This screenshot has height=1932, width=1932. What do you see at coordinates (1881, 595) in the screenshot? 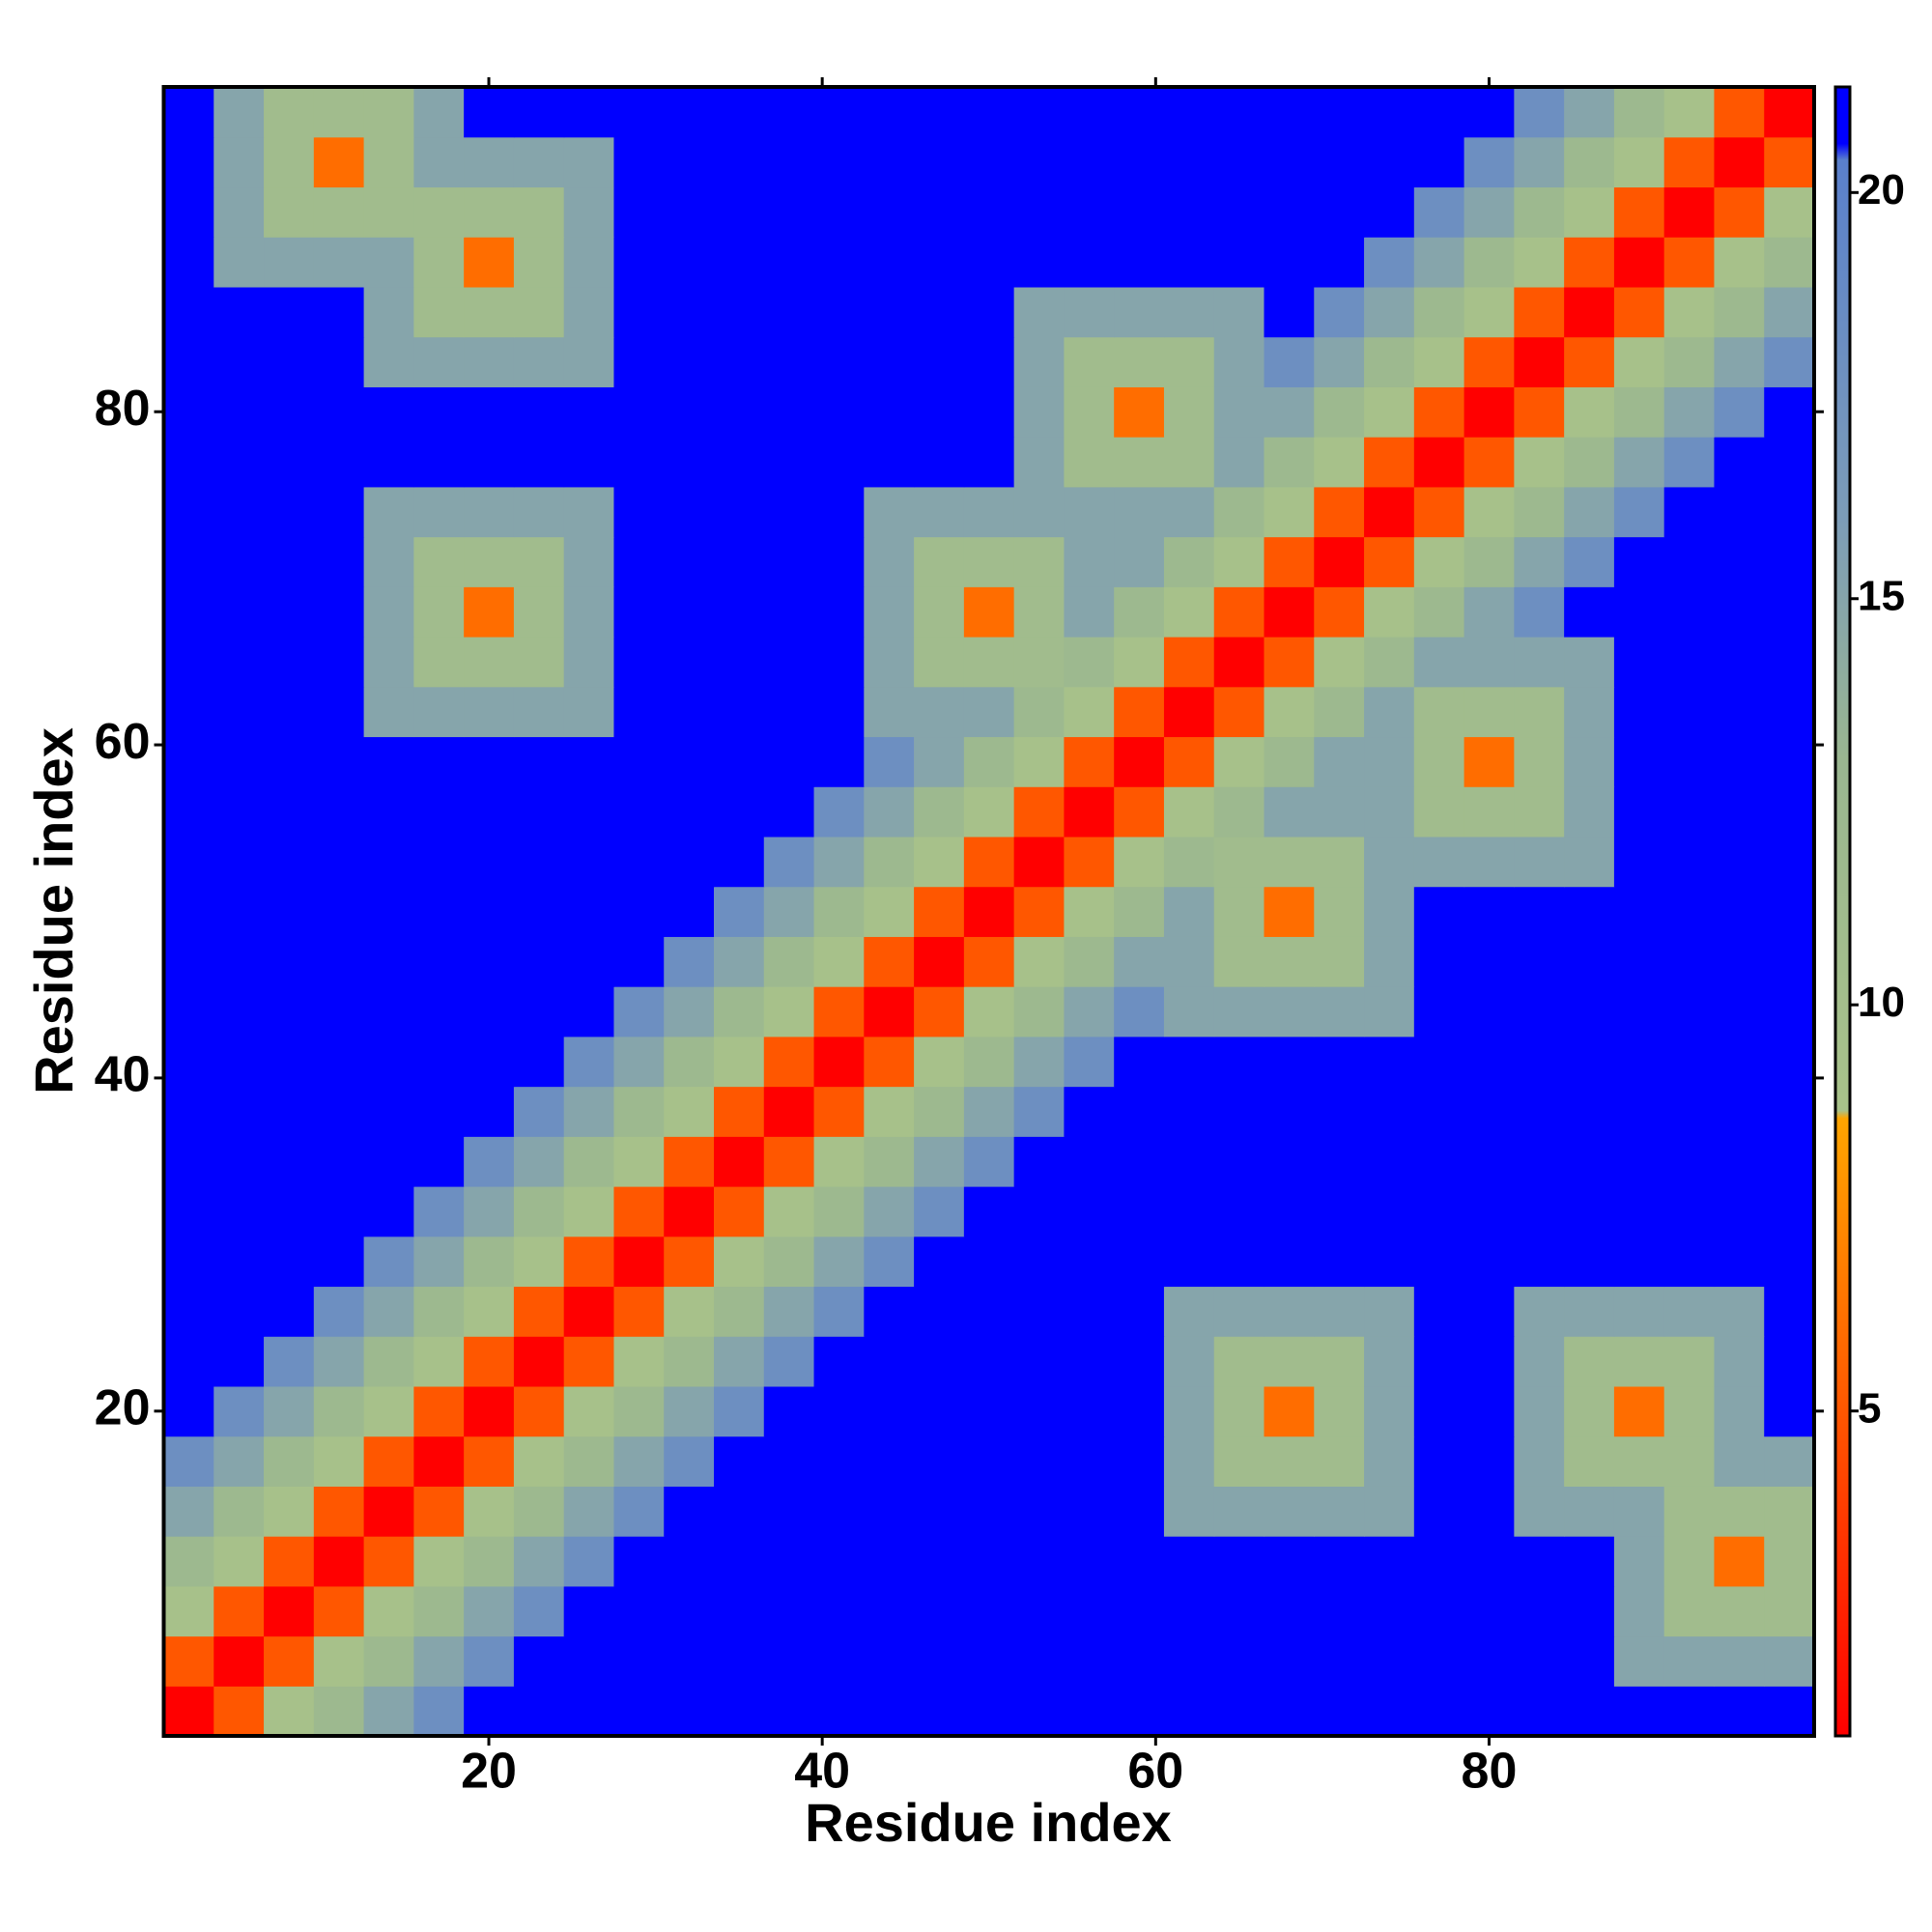
I see `colorbar-tick-label: 15` at bounding box center [1881, 595].